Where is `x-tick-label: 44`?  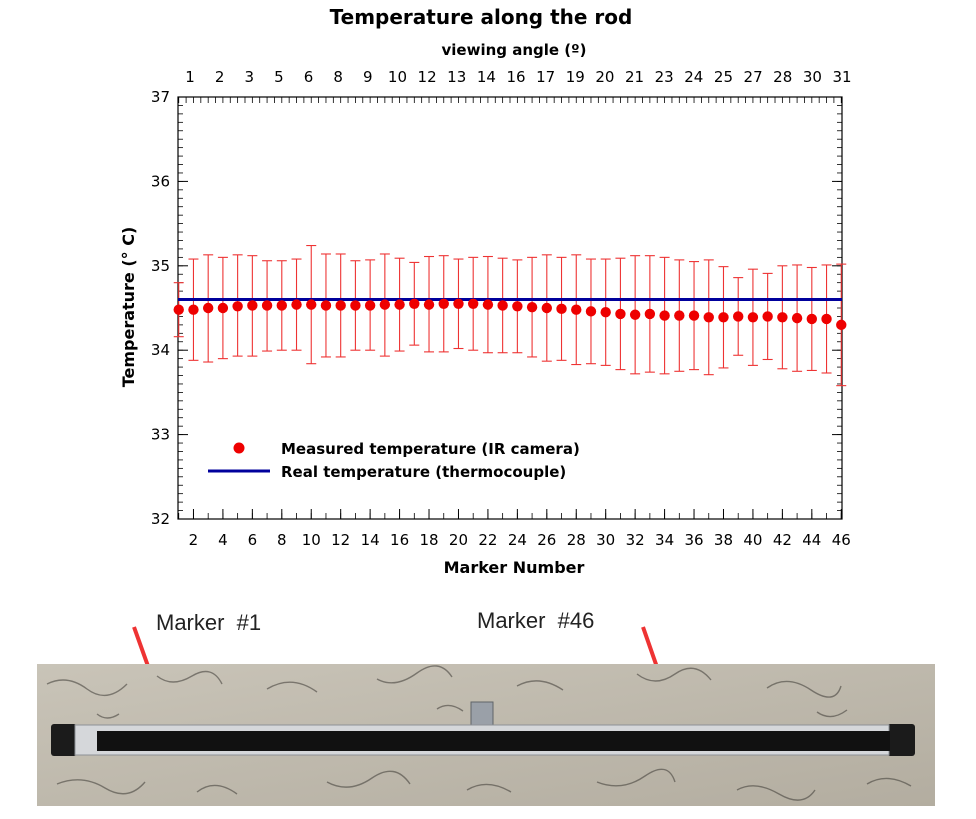 x-tick-label: 44 is located at coordinates (811, 540).